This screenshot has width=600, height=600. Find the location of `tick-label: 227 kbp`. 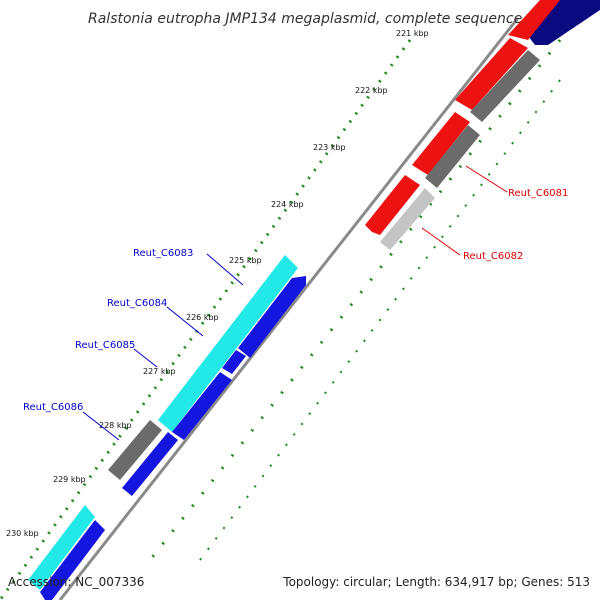

tick-label: 227 kbp is located at coordinates (159, 371).